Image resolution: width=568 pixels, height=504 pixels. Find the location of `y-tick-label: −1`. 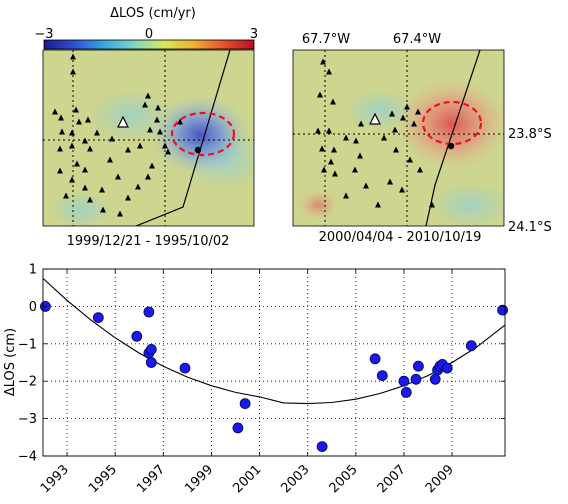

y-tick-label: −1 is located at coordinates (27, 344).